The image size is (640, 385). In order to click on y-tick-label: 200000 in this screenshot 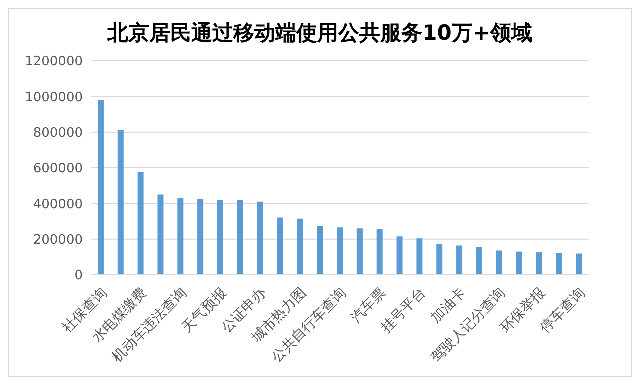, I will do `click(58, 240)`.